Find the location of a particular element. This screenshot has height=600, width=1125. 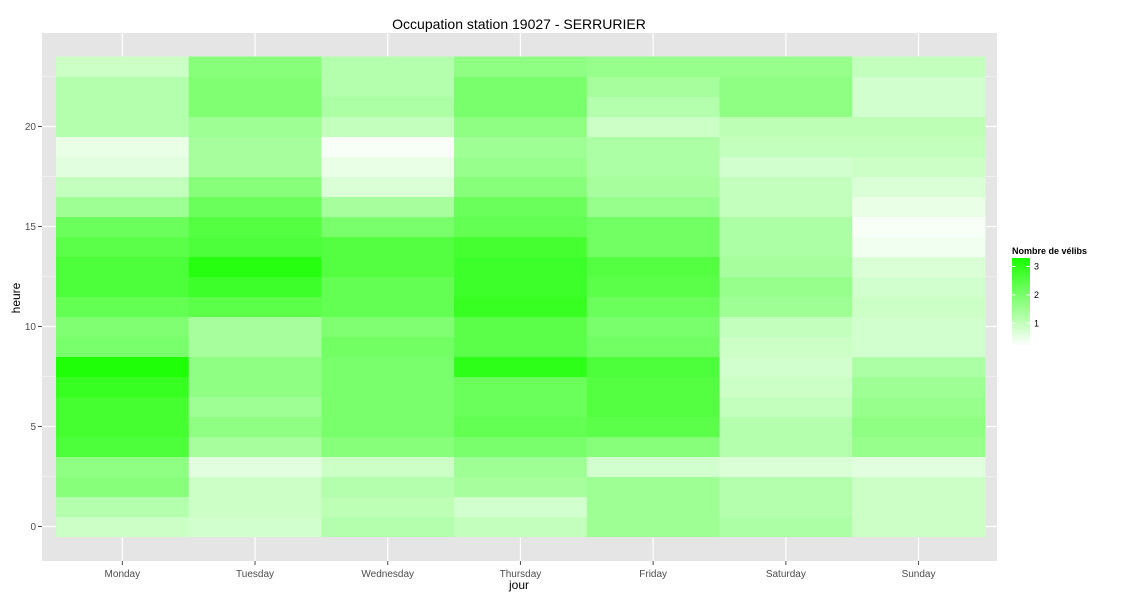

x-tick-label: Monday is located at coordinates (123, 574).